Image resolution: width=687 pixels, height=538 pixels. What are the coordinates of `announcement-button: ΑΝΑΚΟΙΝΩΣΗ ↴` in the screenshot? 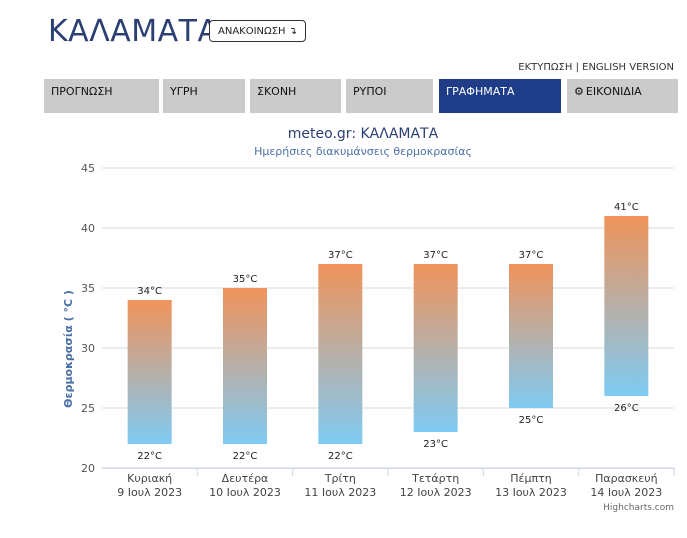 It's located at (258, 31).